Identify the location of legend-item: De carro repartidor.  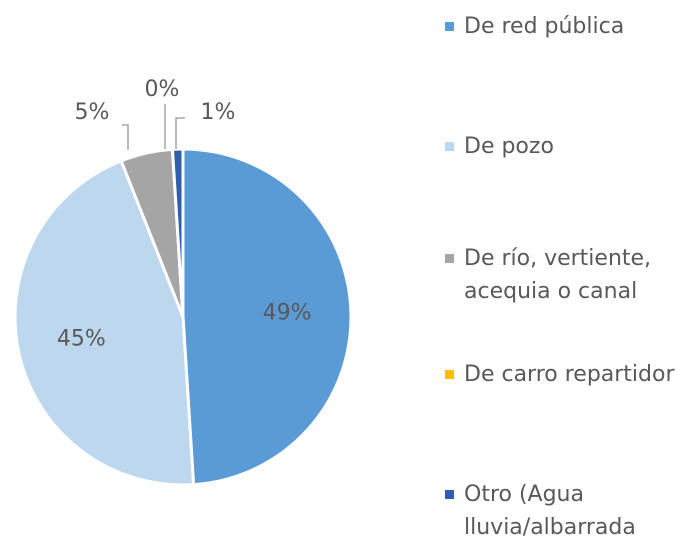
(565, 374).